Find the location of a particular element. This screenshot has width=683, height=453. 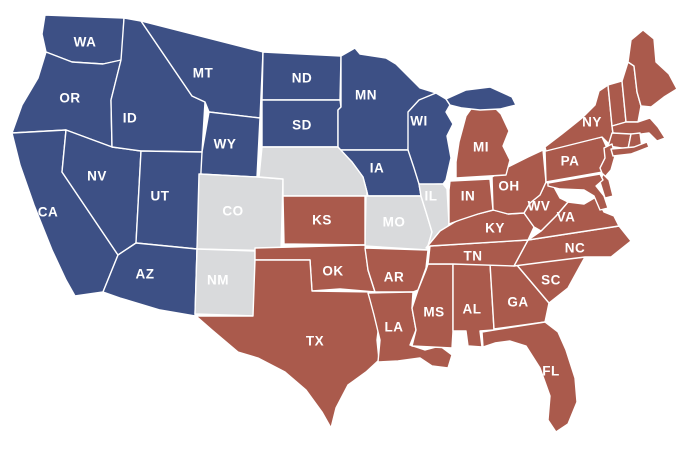

state-co is located at coordinates (240, 212).